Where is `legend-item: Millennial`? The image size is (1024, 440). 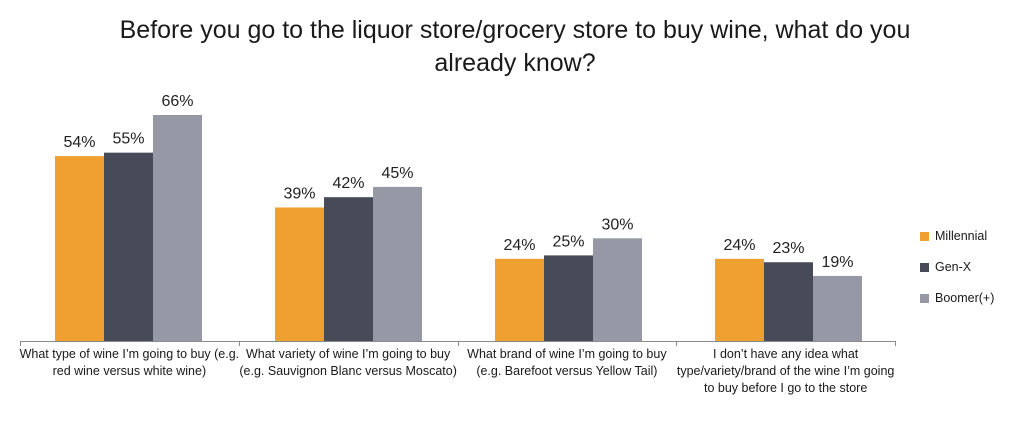
legend-item: Millennial is located at coordinates (957, 236).